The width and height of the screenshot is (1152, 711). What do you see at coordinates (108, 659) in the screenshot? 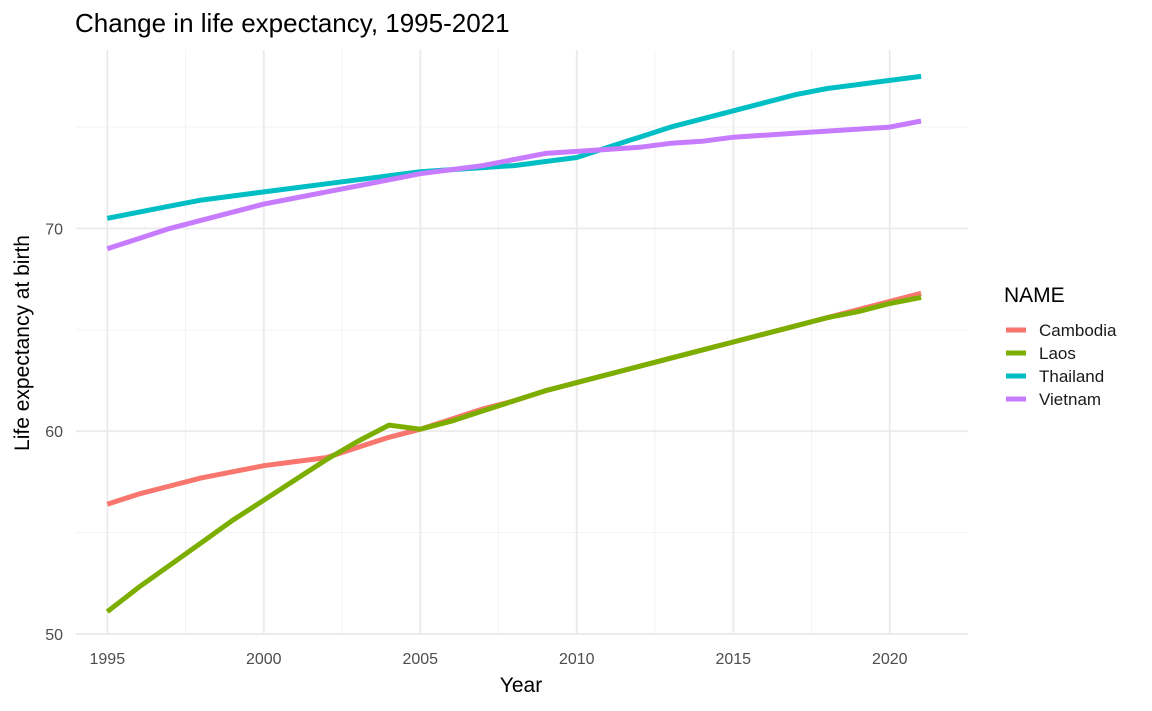
I see `x-tick-label: 1995` at bounding box center [108, 659].